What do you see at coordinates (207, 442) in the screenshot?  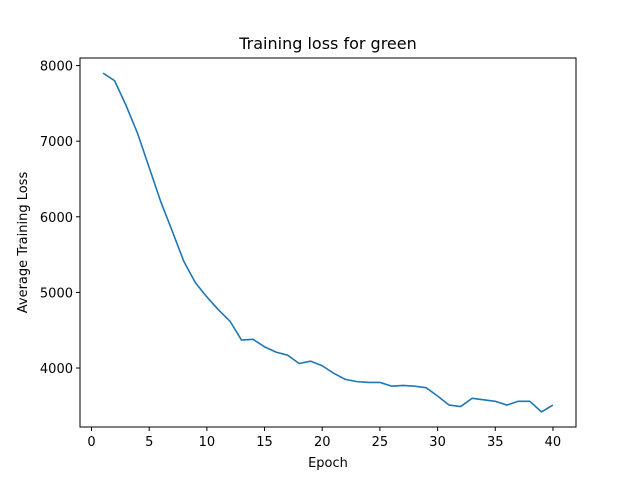 I see `x-tick-label: 10` at bounding box center [207, 442].